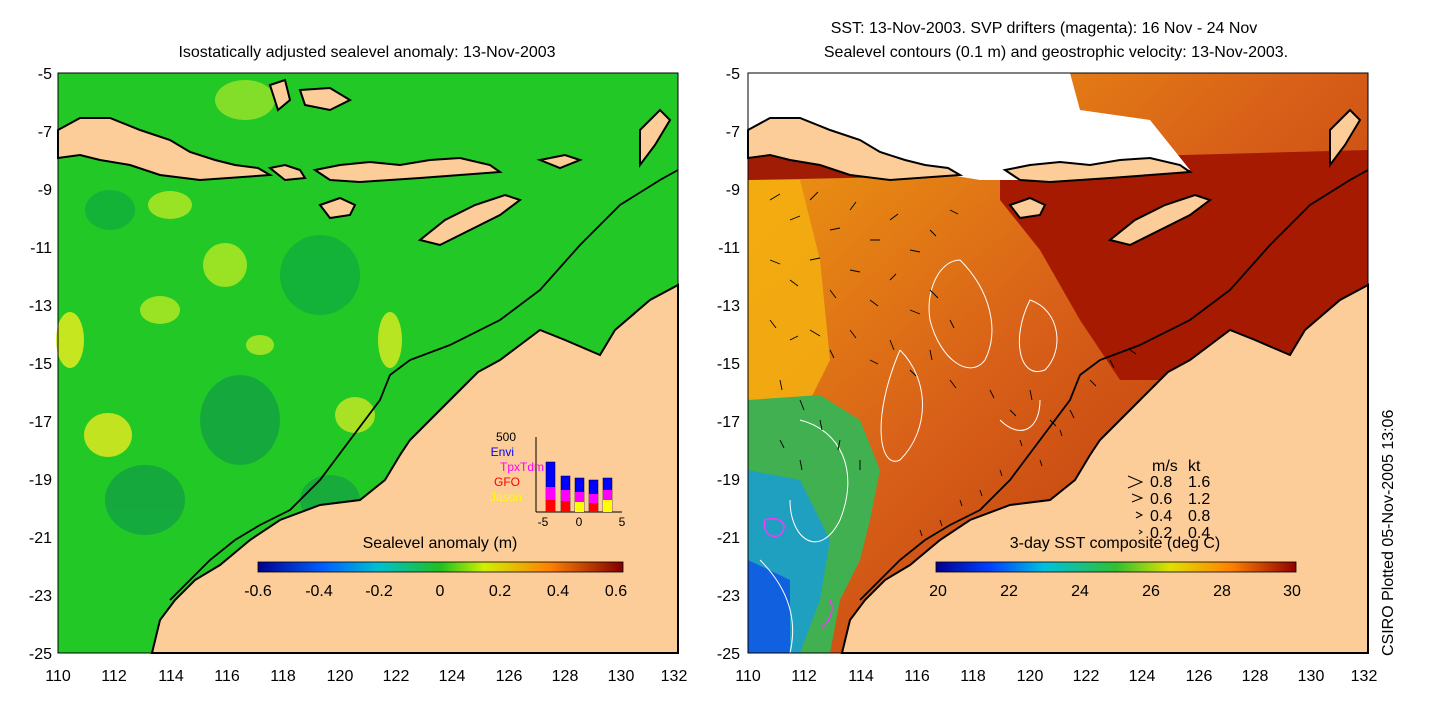  Describe the element at coordinates (40, 364) in the screenshot. I see `left-y-axis: -5 -7 -9 -11 -13 -15 -17 -19 -21 -23 -25` at that location.